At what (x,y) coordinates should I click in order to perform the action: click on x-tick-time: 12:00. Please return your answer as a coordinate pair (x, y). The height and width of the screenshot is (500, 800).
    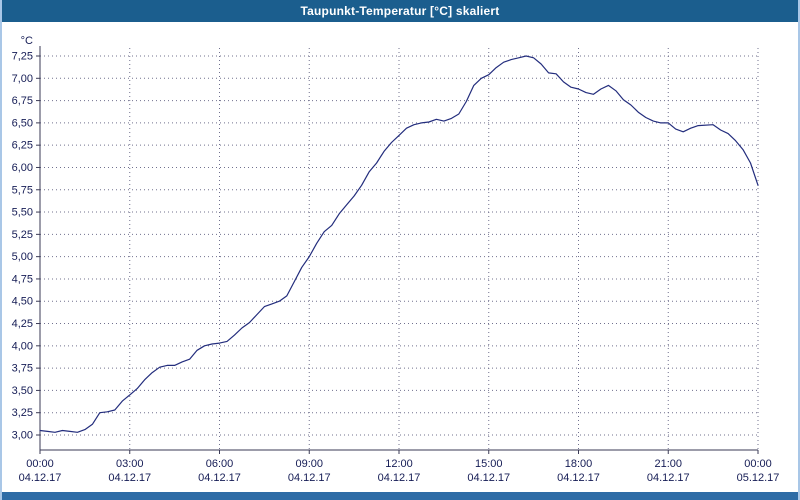
    Looking at the image, I should click on (399, 464).